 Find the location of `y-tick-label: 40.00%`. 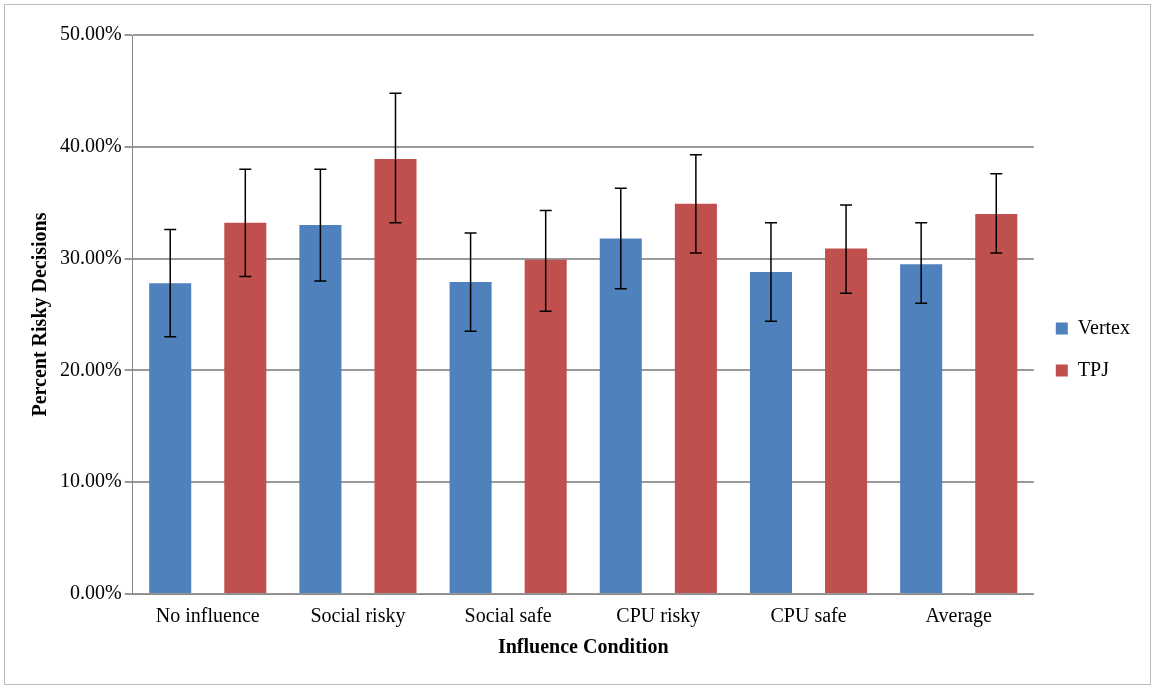

y-tick-label: 40.00% is located at coordinates (90, 145).